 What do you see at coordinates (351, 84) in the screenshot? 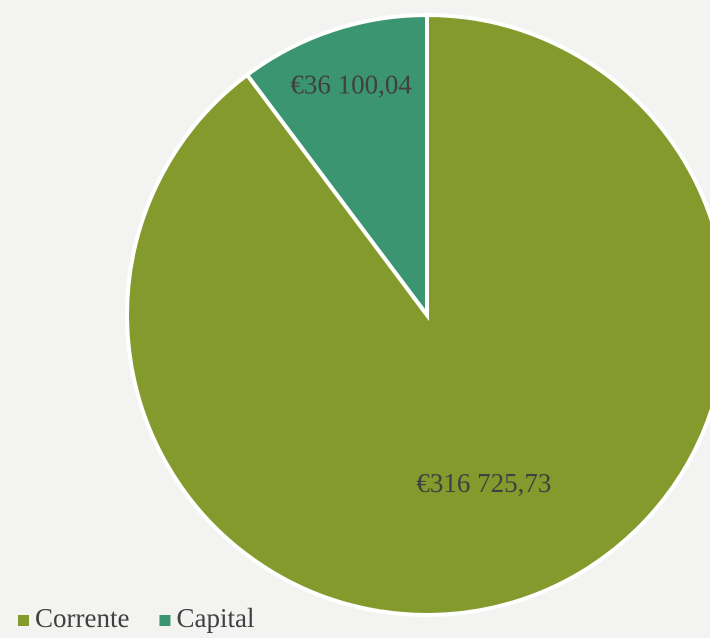
I see `data-label: €36 100,04` at bounding box center [351, 84].